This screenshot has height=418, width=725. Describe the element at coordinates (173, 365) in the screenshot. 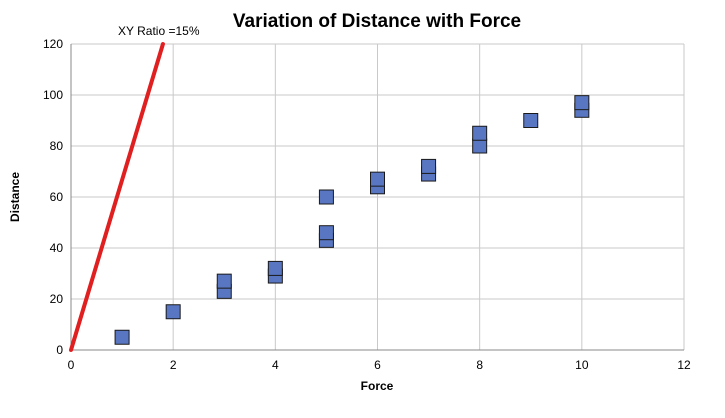

I see `x-tick-label: 2` at that location.